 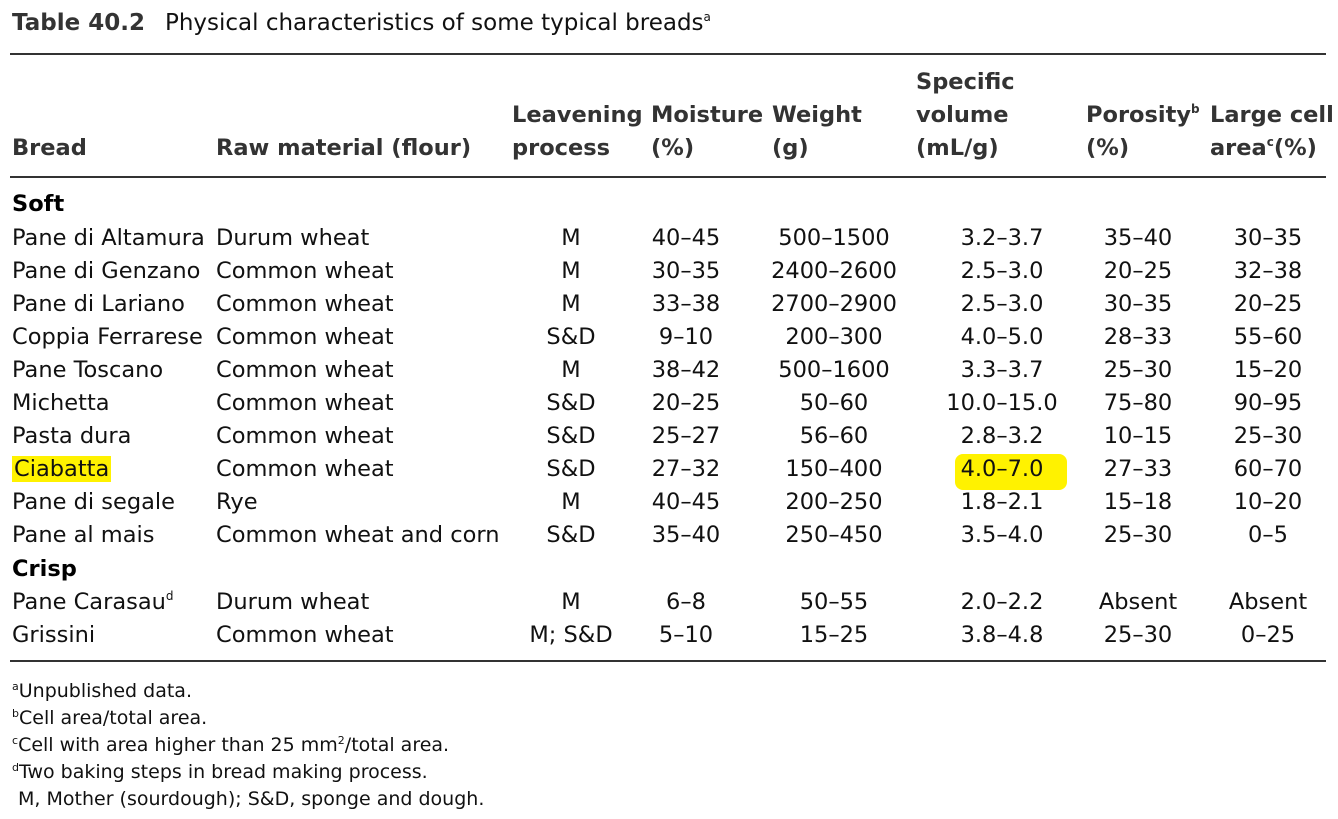 What do you see at coordinates (686, 370) in the screenshot?
I see `cell-moist: 38–42` at bounding box center [686, 370].